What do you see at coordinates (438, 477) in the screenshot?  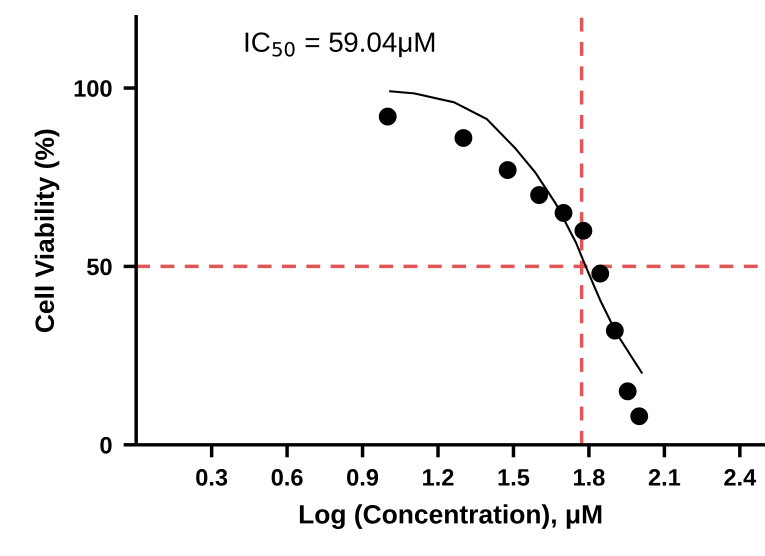 I see `x-tick-label: 1.2` at bounding box center [438, 477].